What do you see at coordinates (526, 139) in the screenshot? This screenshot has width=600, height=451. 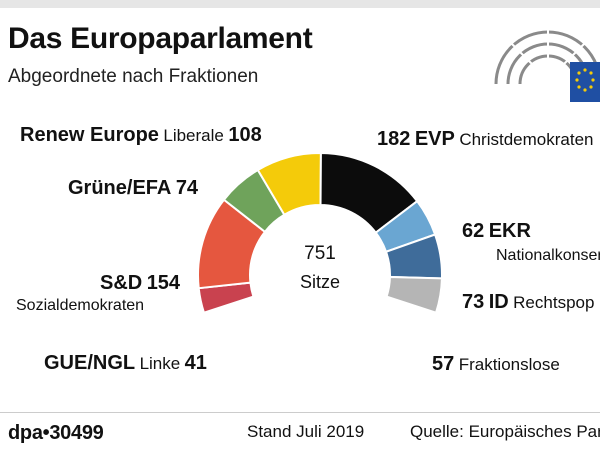 I see `evp-desc: Christdemokraten` at bounding box center [526, 139].